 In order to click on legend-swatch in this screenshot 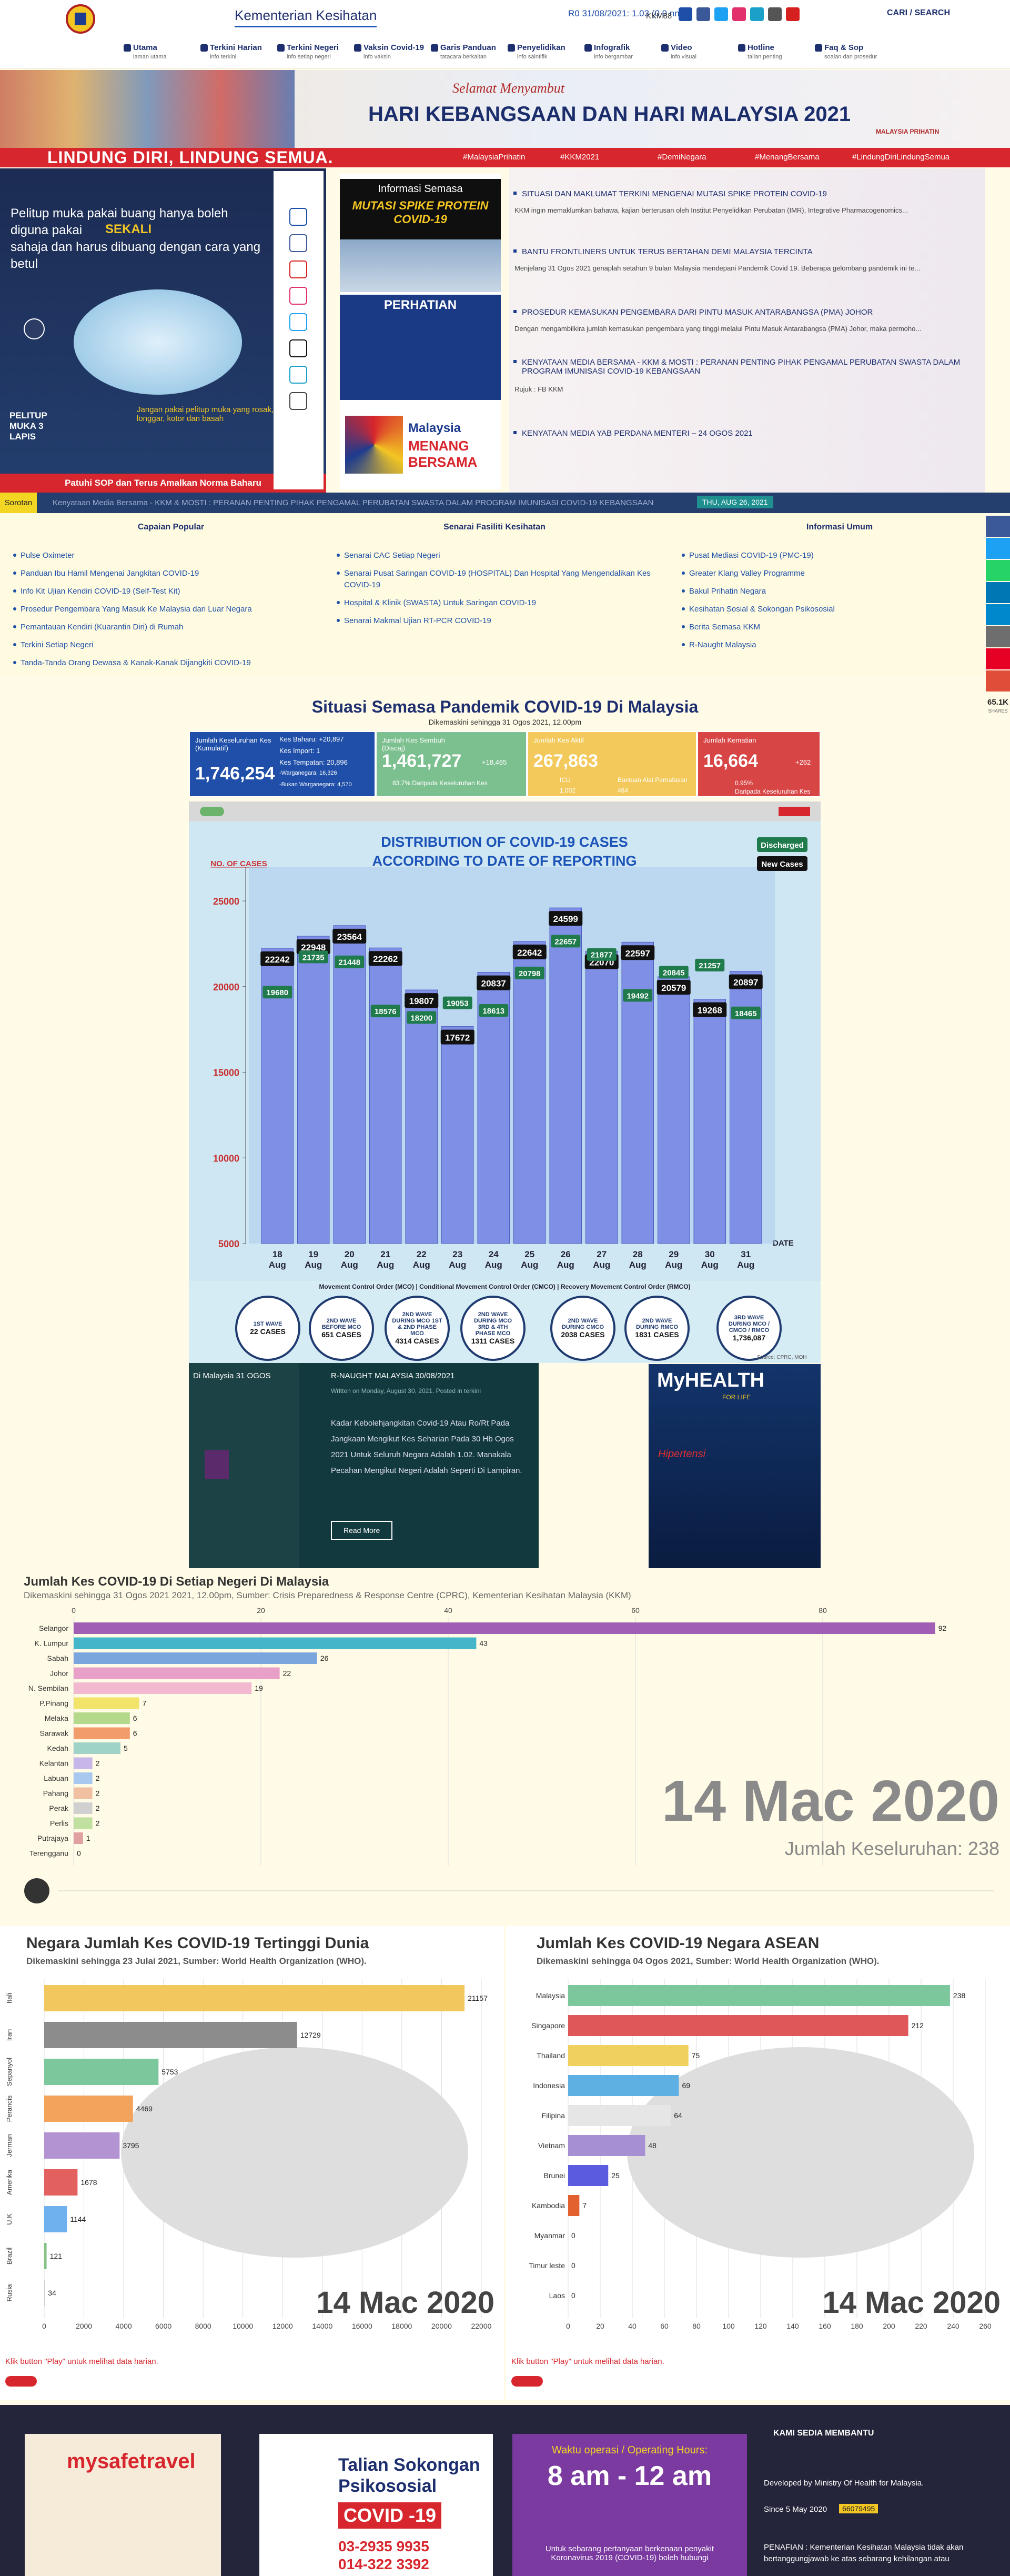, I will do `click(782, 844)`.